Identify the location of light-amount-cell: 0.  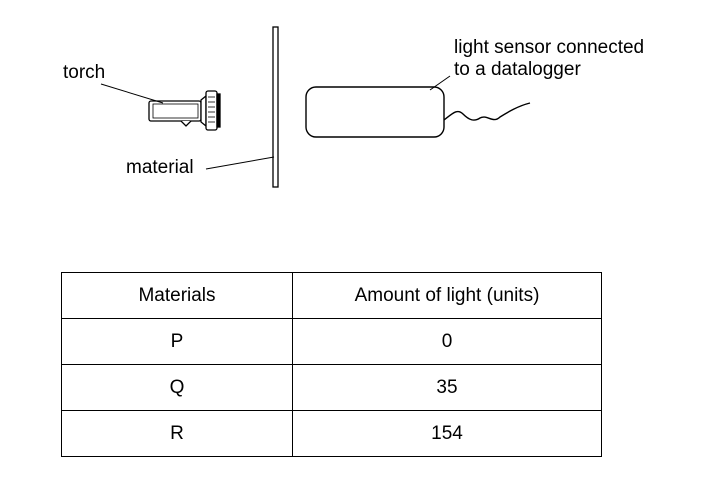
(447, 341).